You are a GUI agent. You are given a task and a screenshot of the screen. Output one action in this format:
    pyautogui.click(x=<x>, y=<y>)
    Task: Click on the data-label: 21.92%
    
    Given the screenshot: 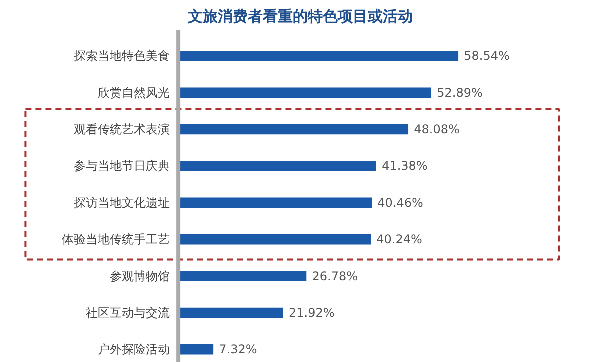 What is the action you would take?
    pyautogui.click(x=312, y=313)
    